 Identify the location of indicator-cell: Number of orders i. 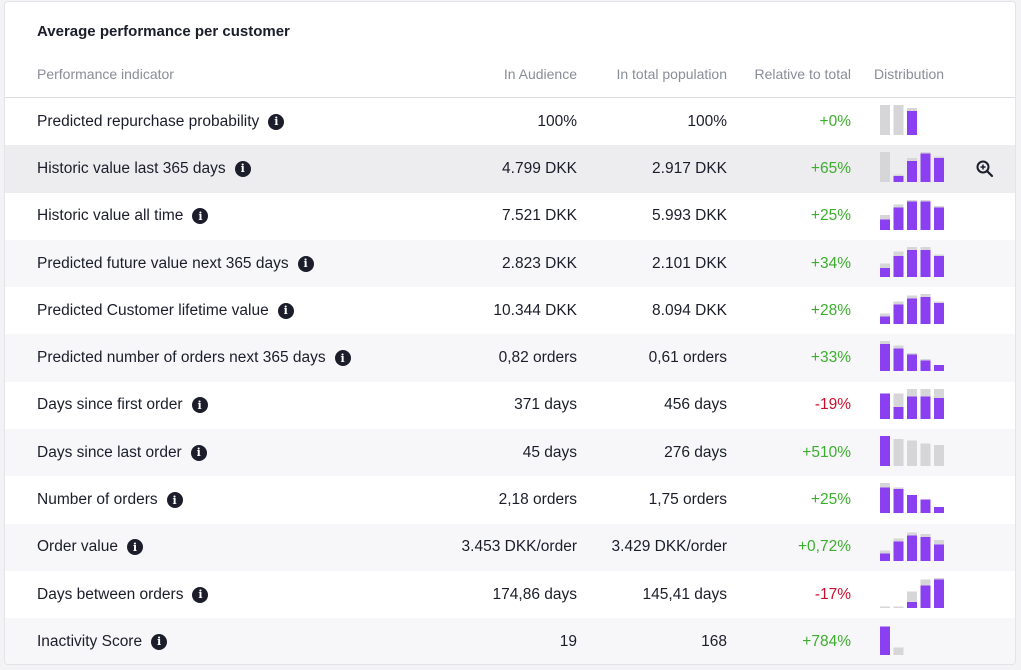
(110, 500).